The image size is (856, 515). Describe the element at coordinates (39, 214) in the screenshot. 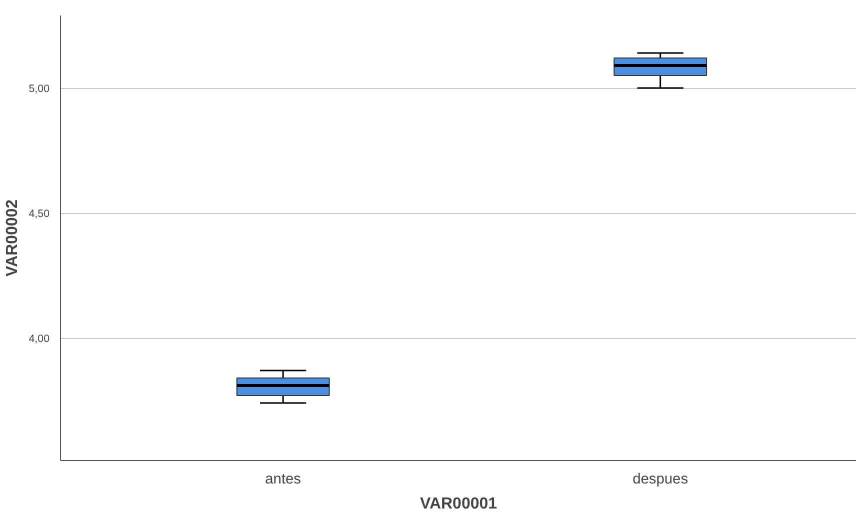

I see `y-tick-label: 4,50` at that location.